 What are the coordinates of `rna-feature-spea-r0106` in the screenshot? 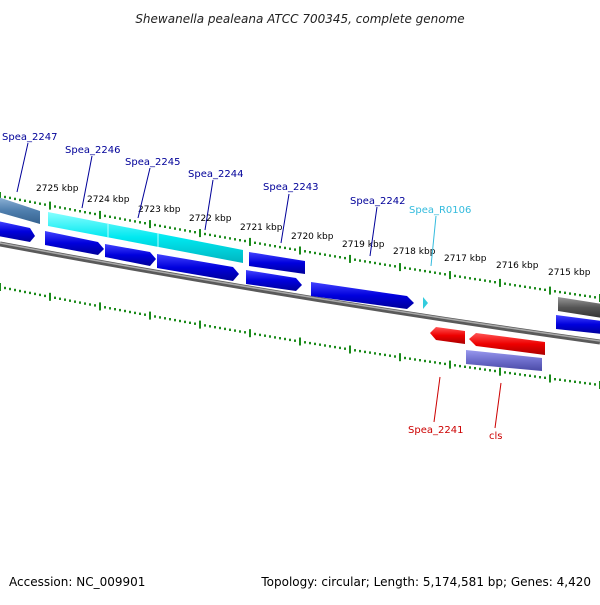 It's located at (425, 303).